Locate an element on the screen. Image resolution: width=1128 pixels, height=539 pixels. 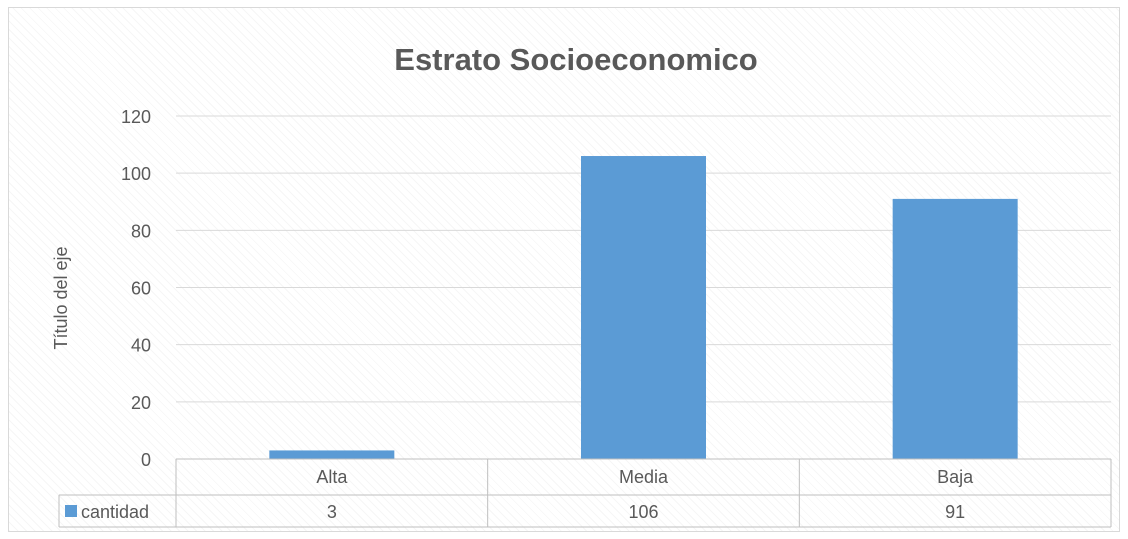
y-tick-label: 60 is located at coordinates (141, 289).